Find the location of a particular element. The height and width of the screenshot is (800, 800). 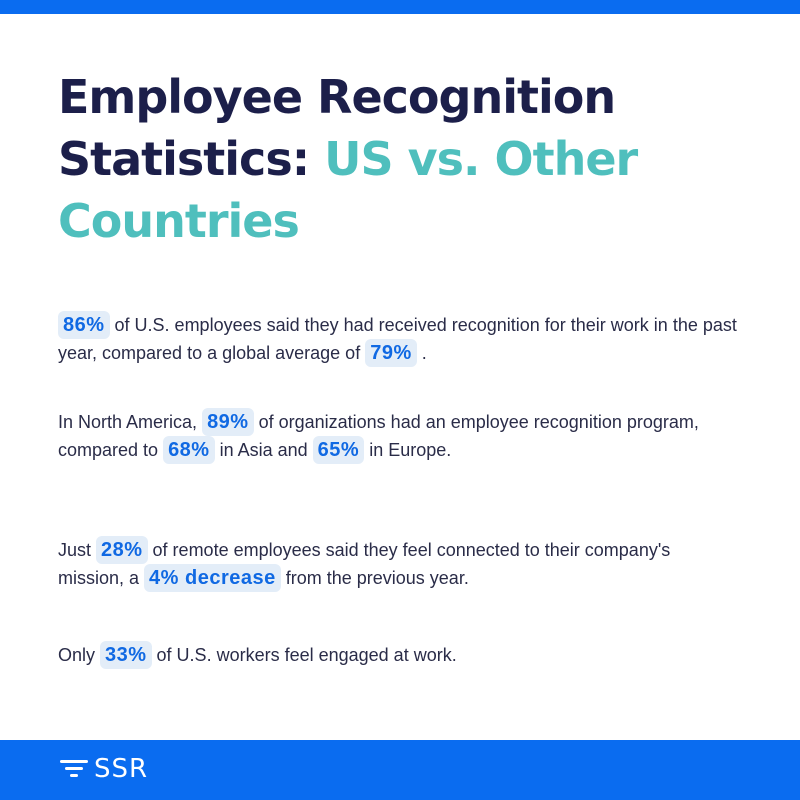

stat-highlight: 86% is located at coordinates (84, 325).